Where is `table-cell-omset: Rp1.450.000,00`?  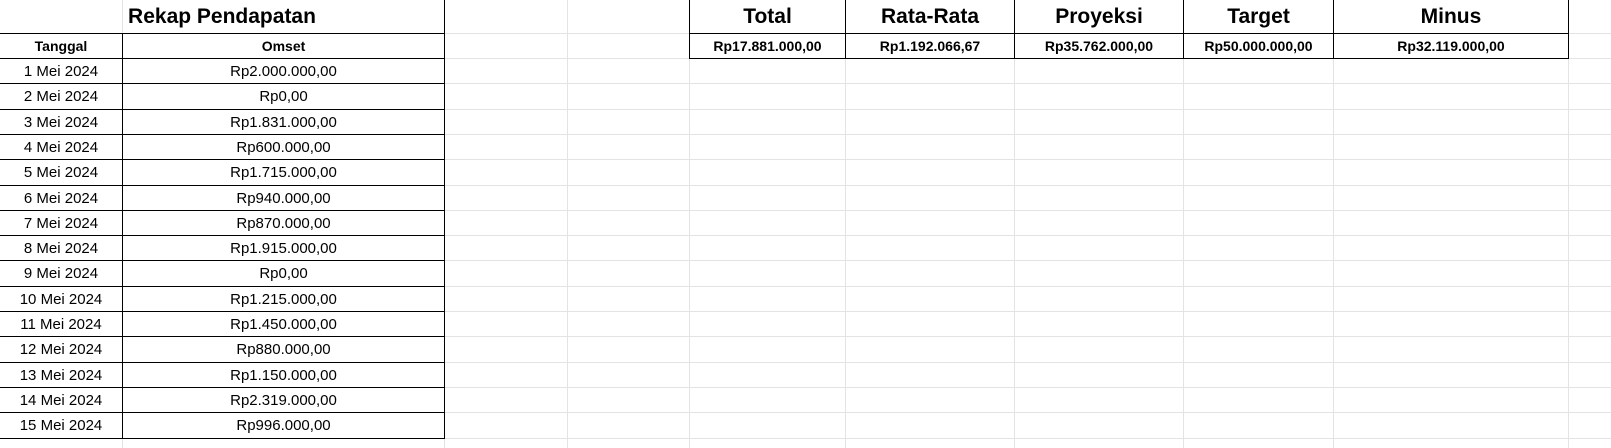 table-cell-omset: Rp1.450.000,00 is located at coordinates (283, 324).